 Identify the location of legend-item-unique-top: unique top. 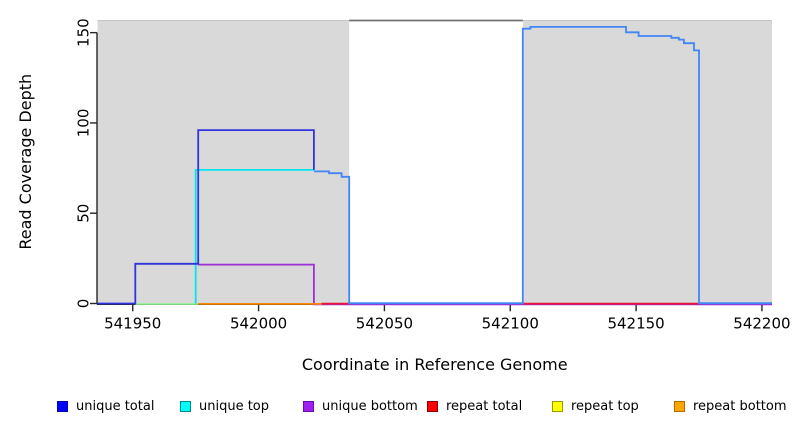
(224, 406).